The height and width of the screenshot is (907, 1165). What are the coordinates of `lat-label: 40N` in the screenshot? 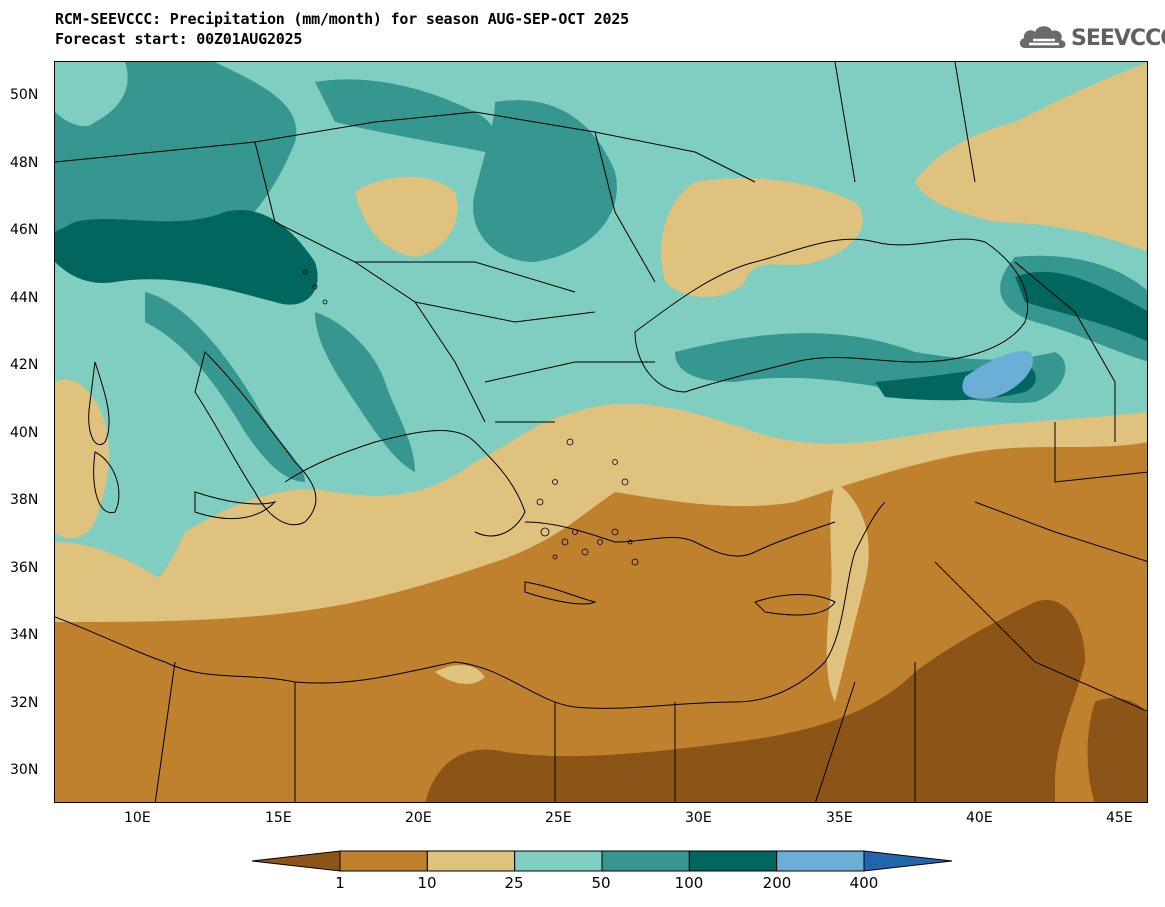 It's located at (24, 433).